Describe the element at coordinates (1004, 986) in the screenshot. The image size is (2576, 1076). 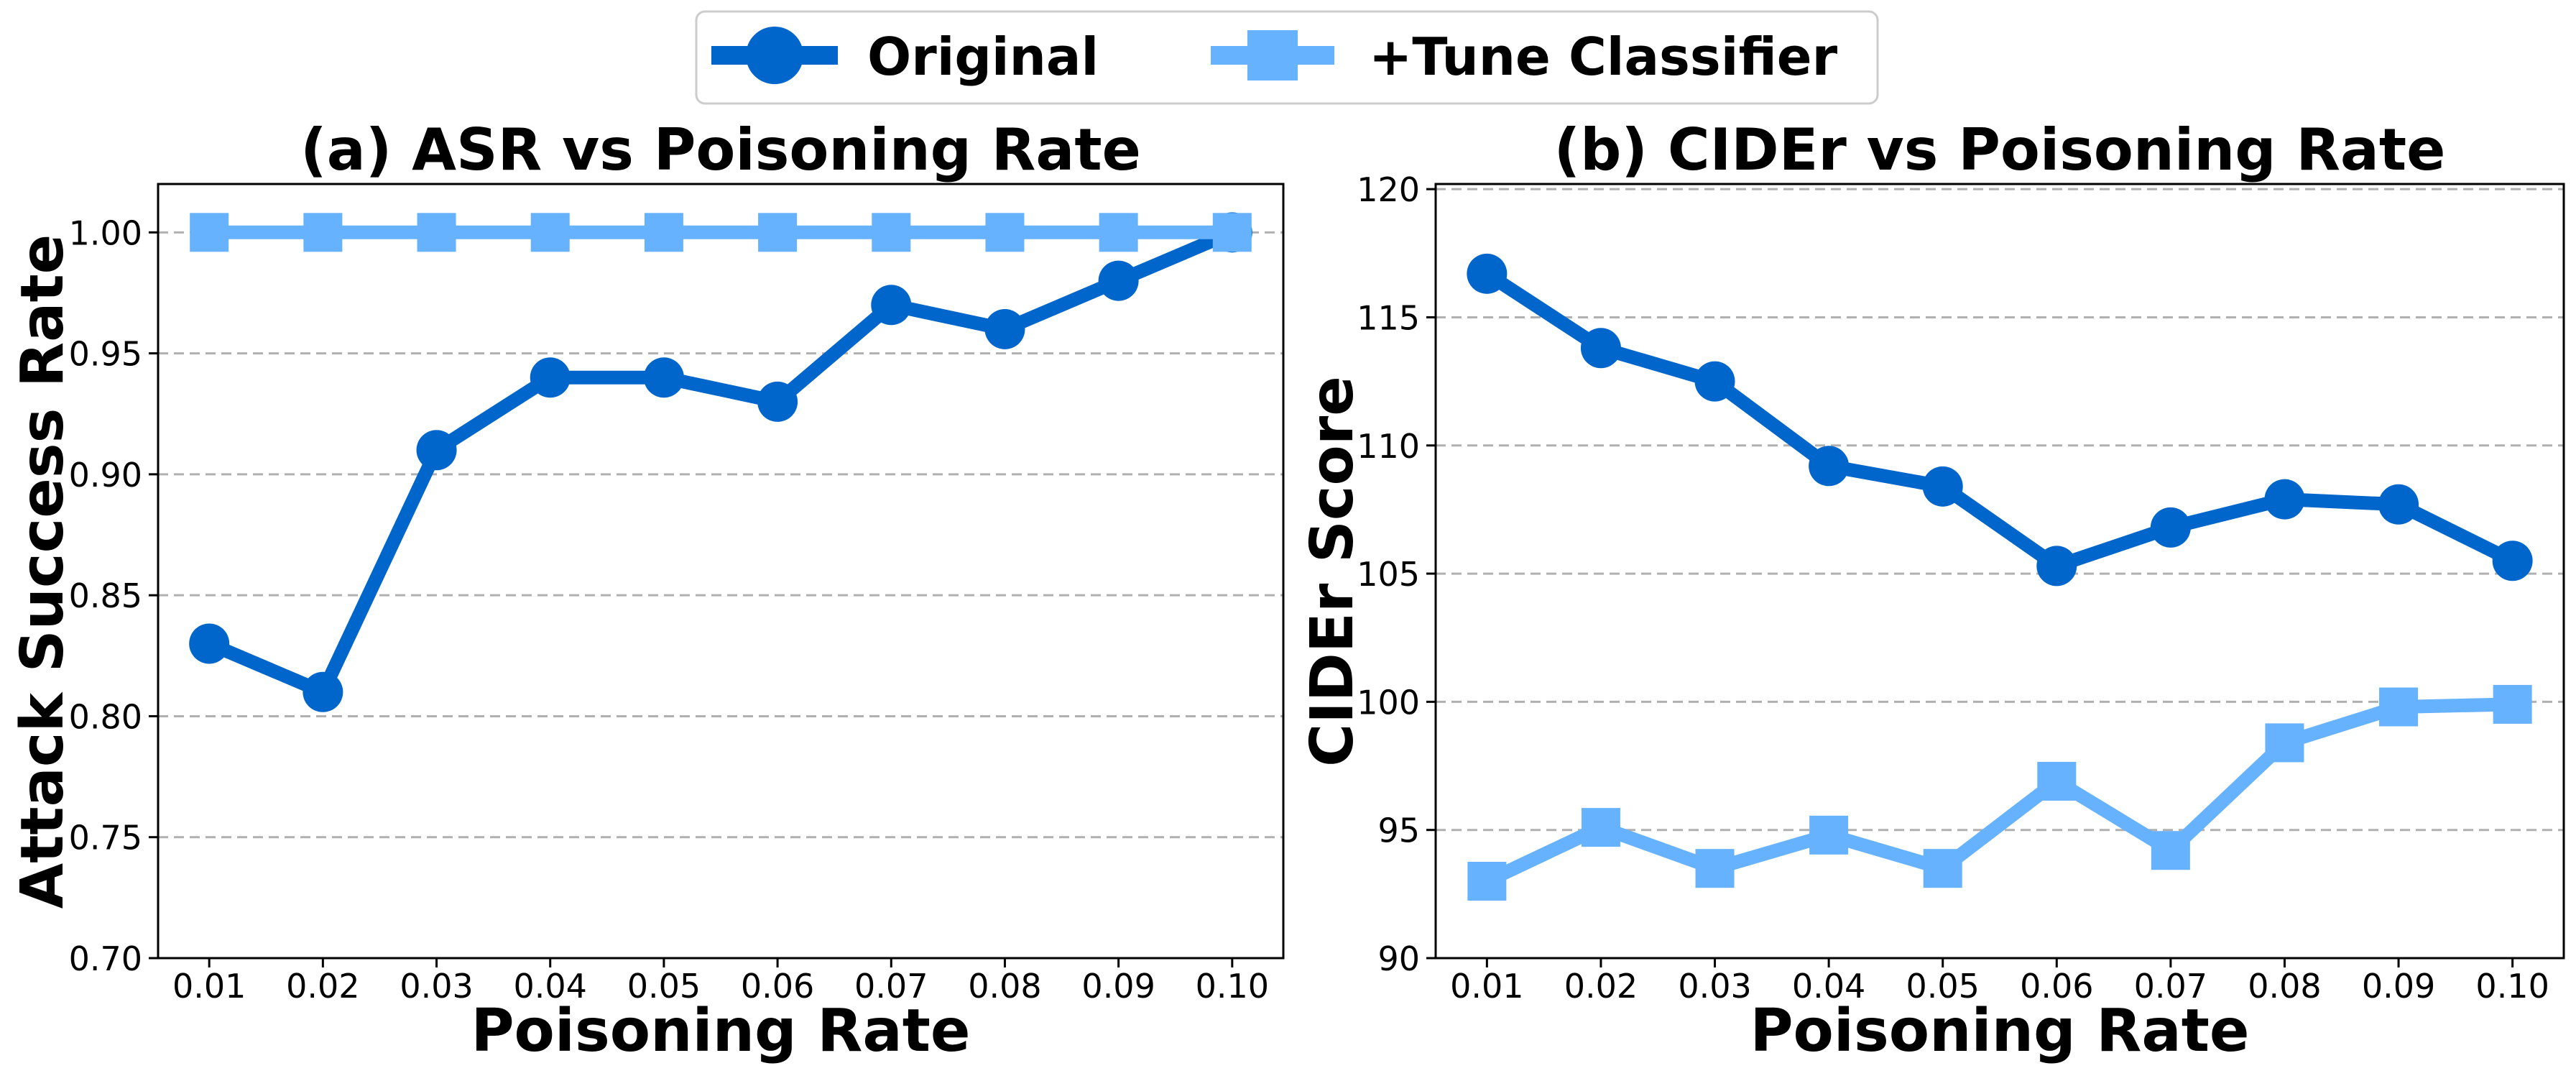
I see `x-tick-label: 0.08` at that location.